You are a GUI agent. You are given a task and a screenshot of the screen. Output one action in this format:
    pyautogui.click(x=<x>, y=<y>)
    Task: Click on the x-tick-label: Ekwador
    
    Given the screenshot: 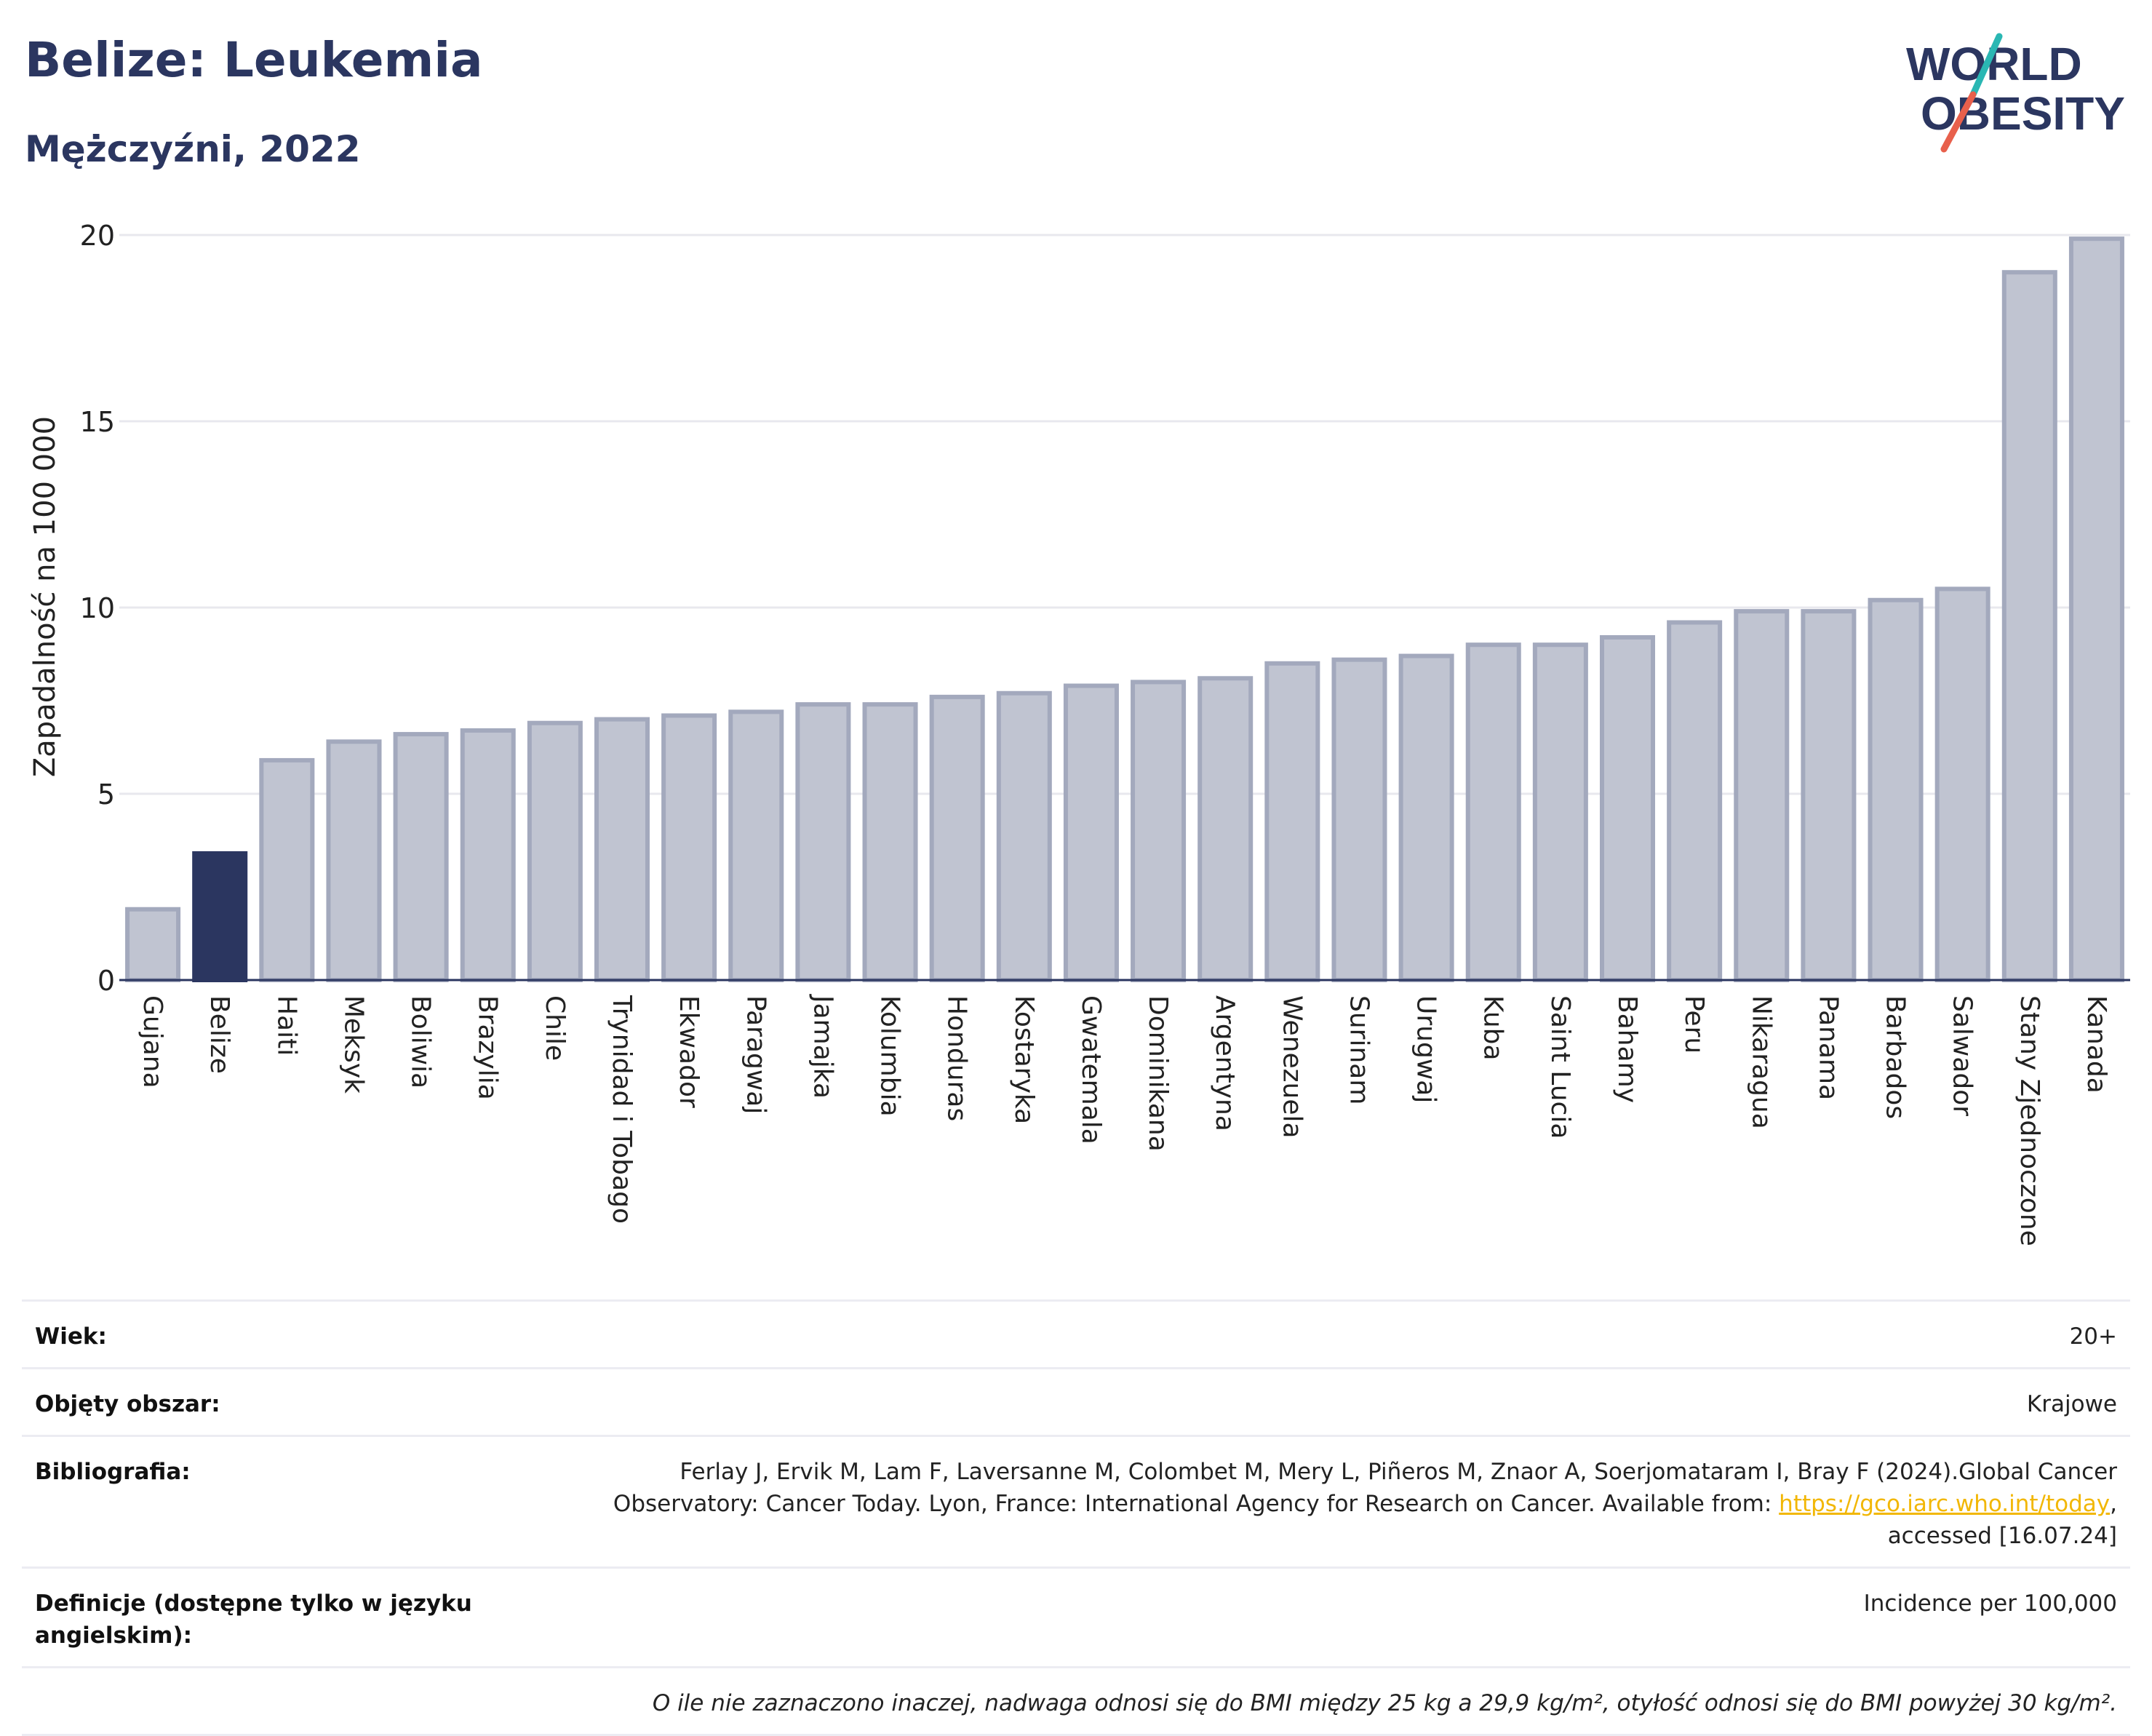 What is the action you would take?
    pyautogui.click(x=689, y=1051)
    